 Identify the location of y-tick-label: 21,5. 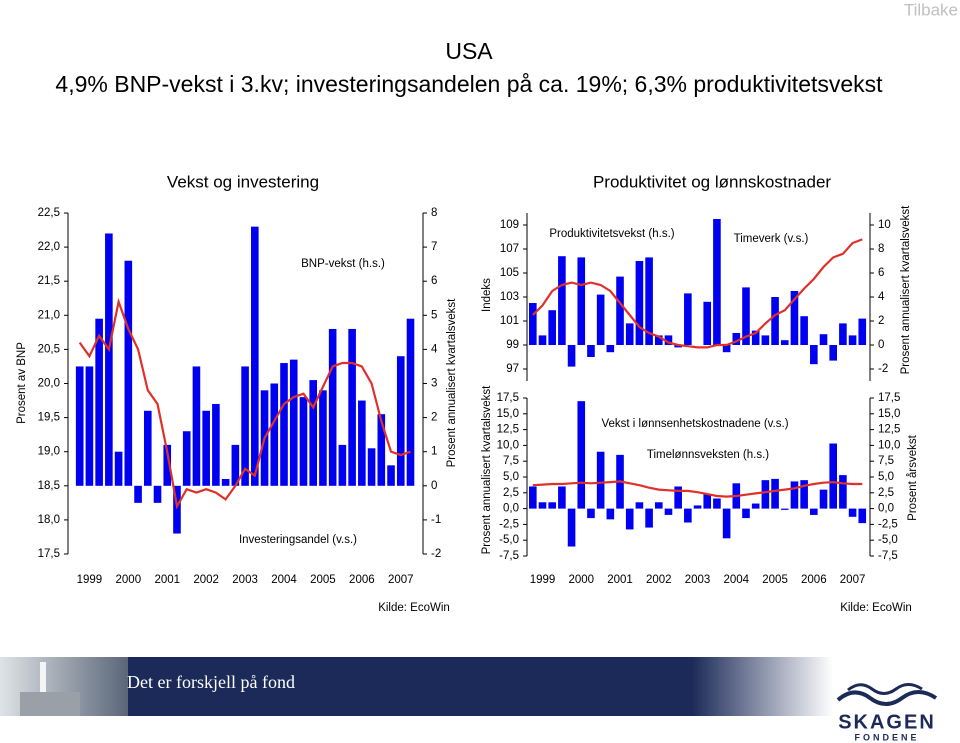
(49, 281).